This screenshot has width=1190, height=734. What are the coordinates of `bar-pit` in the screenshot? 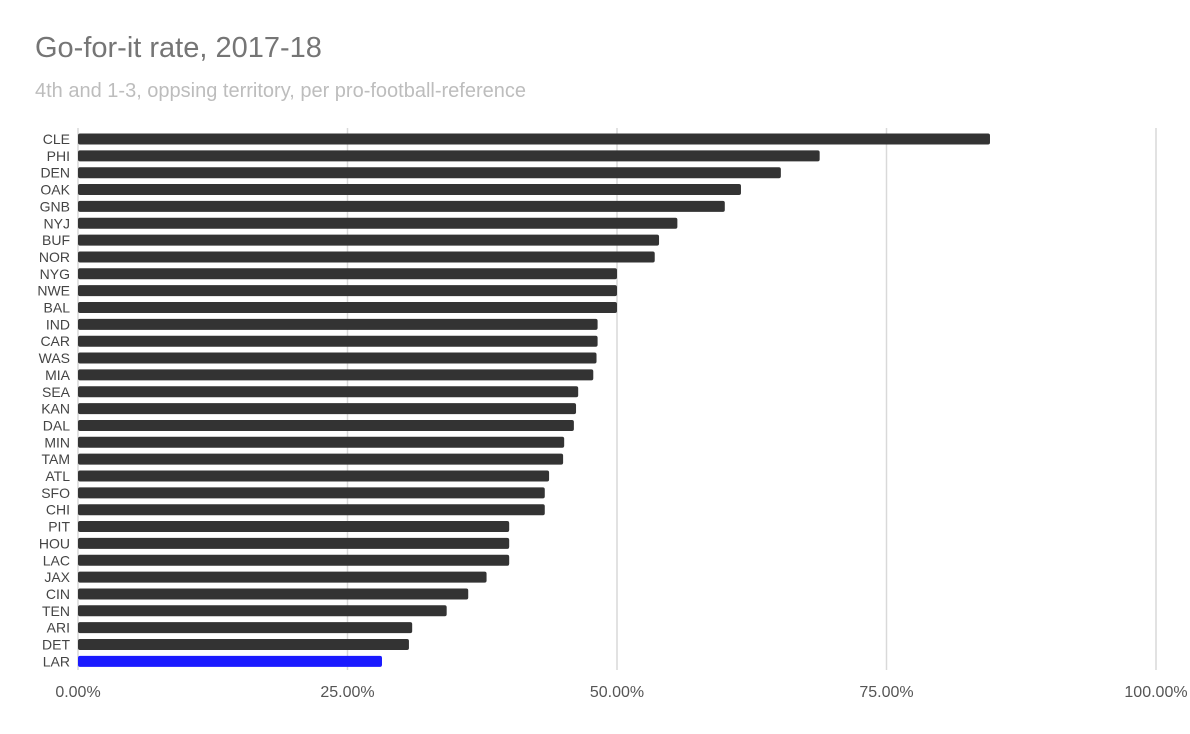 It's located at (294, 527).